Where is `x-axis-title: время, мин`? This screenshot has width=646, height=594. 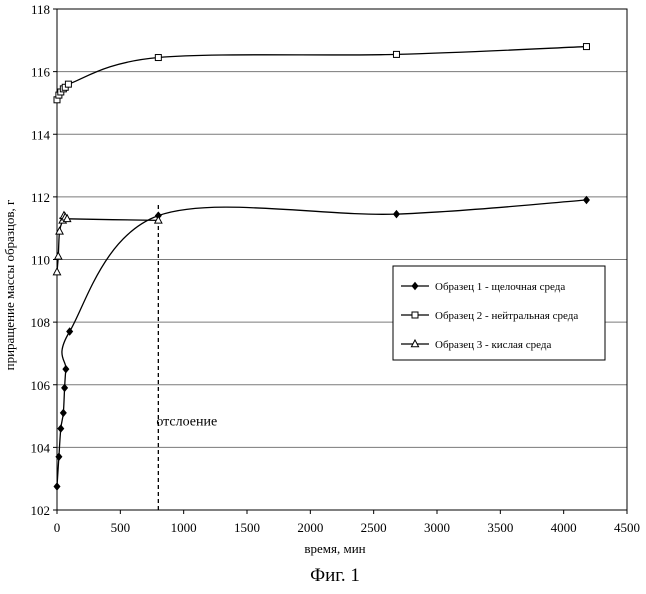
x-axis-title: время, мин is located at coordinates (334, 548).